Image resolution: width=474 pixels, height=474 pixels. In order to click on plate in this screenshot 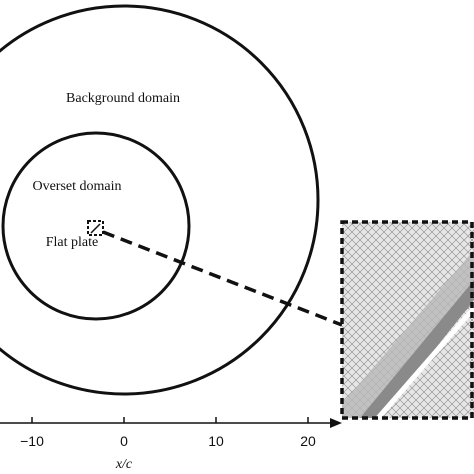, I will do `click(95, 228)`.